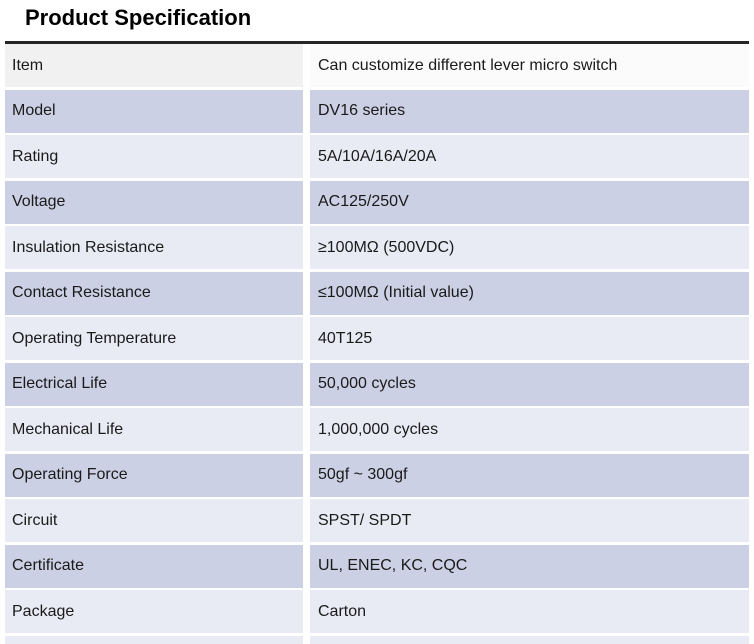  I want to click on spec-label: Package, so click(154, 611).